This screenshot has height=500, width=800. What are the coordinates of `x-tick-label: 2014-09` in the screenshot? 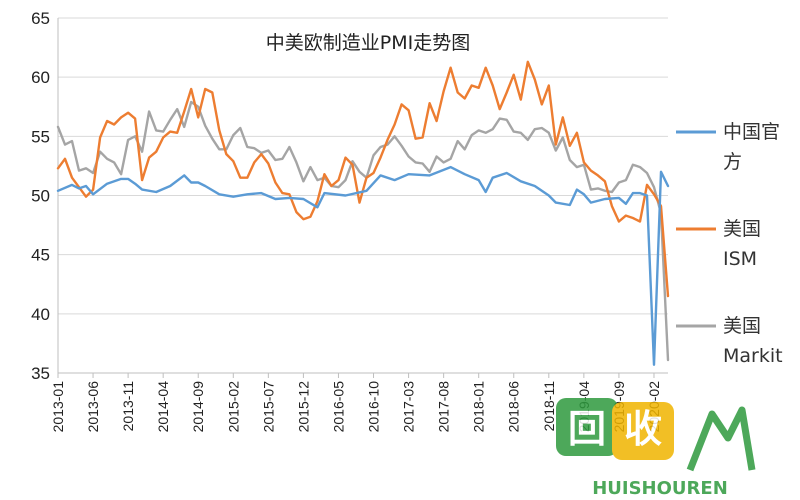 It's located at (198, 407).